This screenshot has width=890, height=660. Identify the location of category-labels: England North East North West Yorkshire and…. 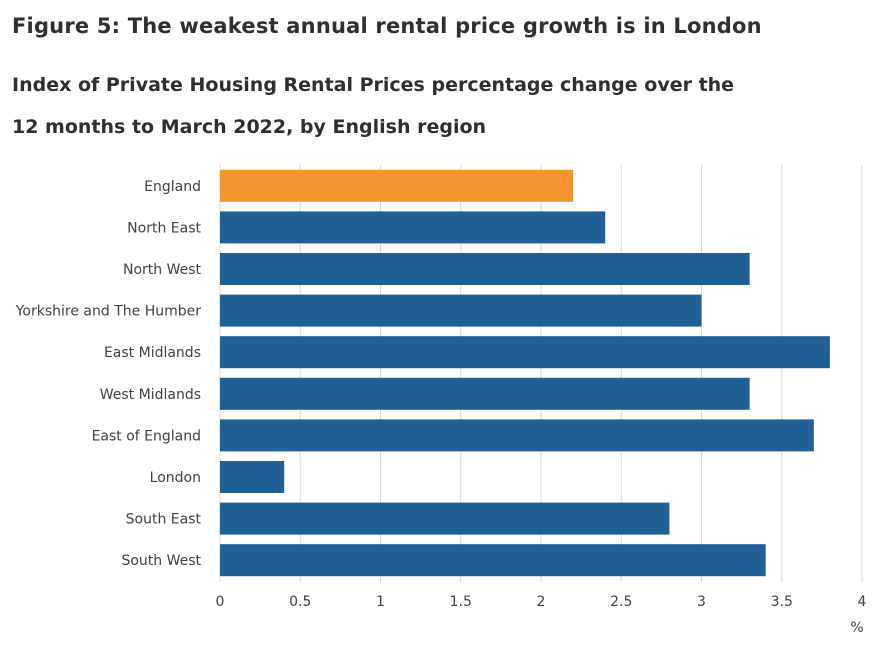
(108, 374).